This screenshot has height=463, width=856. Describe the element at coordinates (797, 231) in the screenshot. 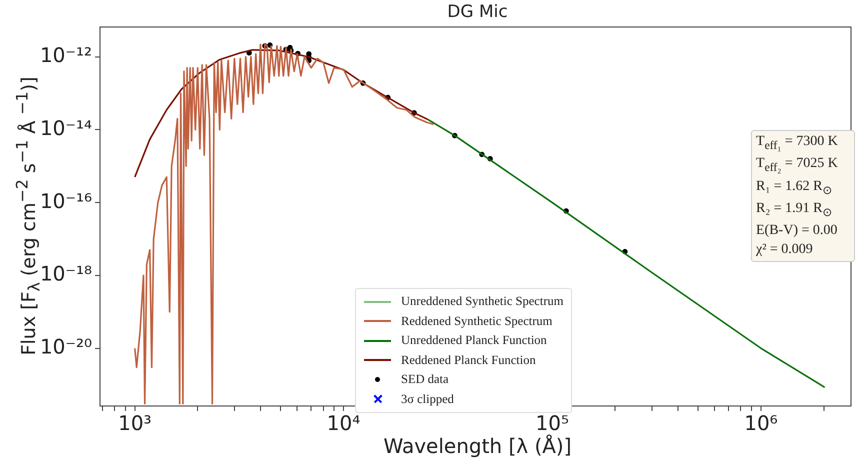

I see `annotation: E(B-V) = 0.00` at that location.